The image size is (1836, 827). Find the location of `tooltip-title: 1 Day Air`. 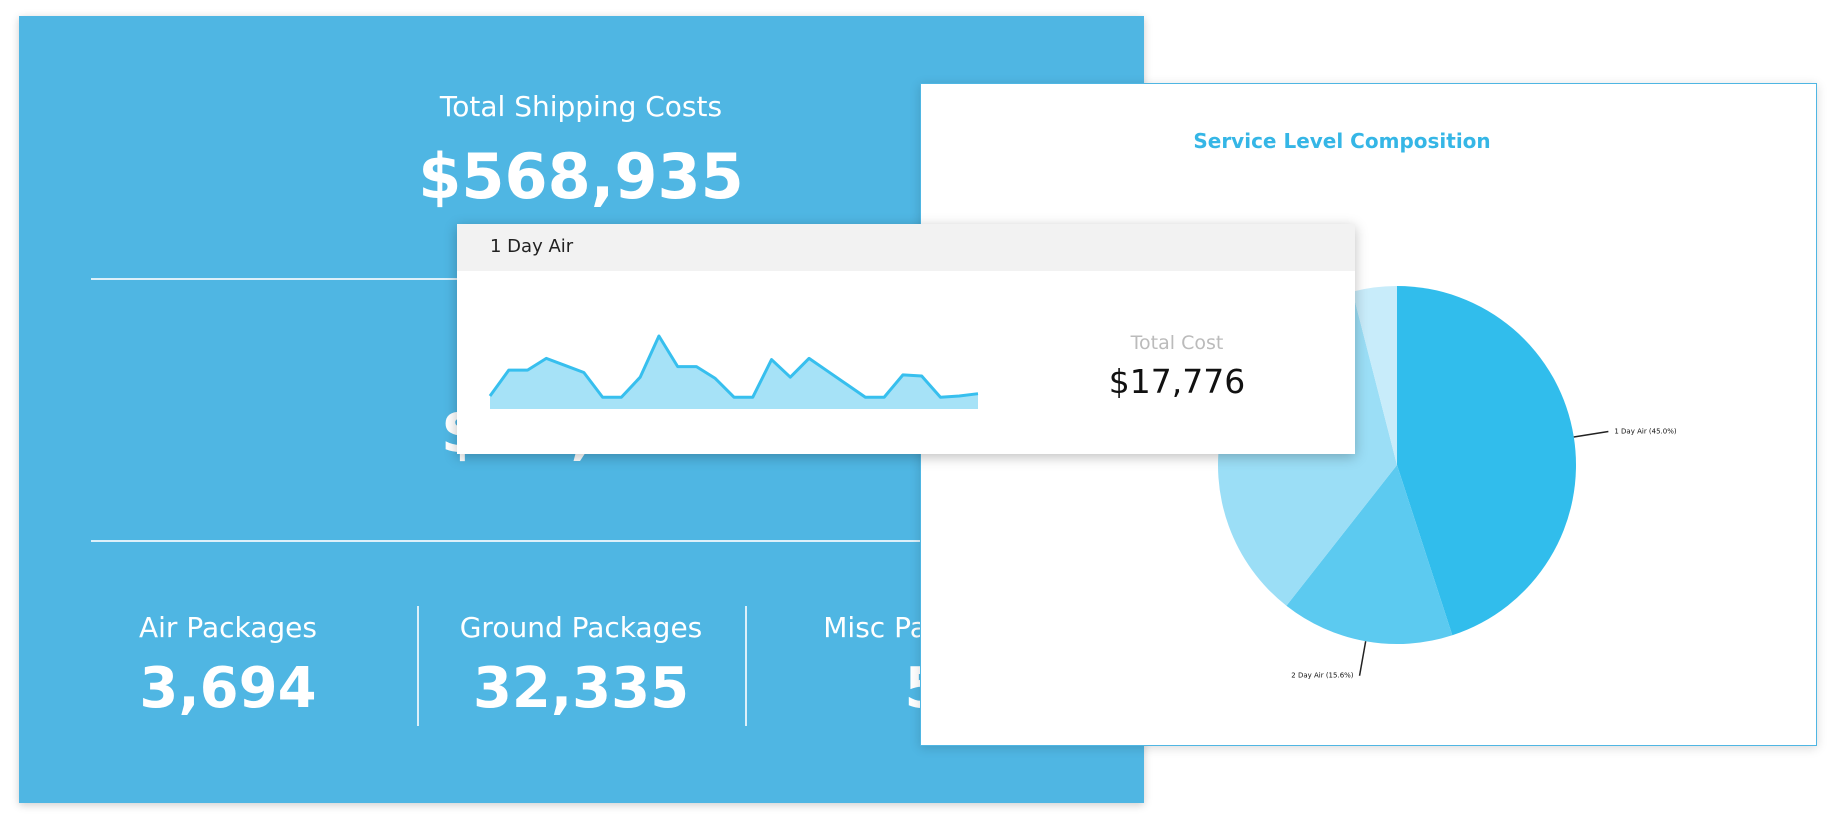

tooltip-title: 1 Day Air is located at coordinates (532, 246).